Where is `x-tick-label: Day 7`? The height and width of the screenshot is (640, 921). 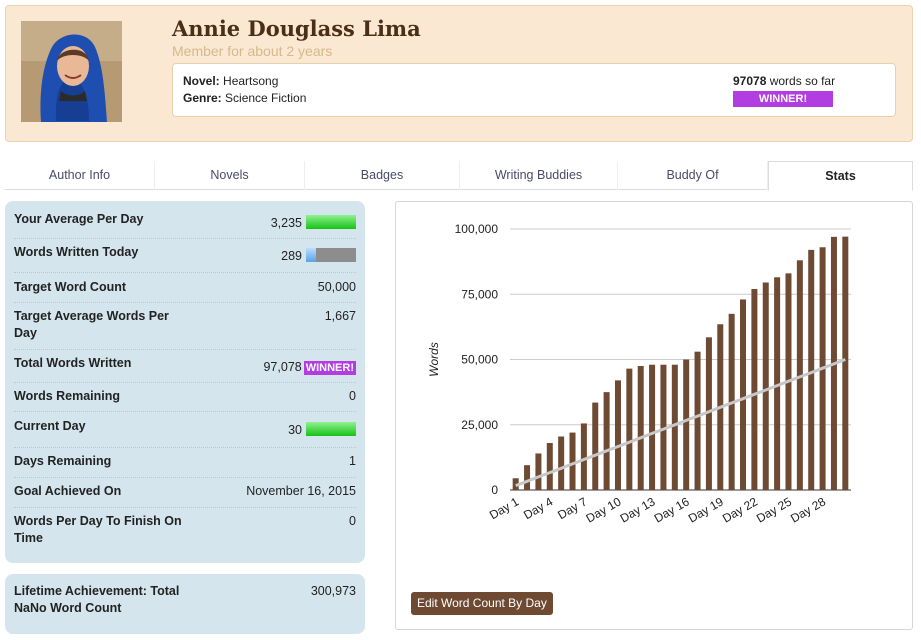
x-tick-label: Day 7 is located at coordinates (572, 508).